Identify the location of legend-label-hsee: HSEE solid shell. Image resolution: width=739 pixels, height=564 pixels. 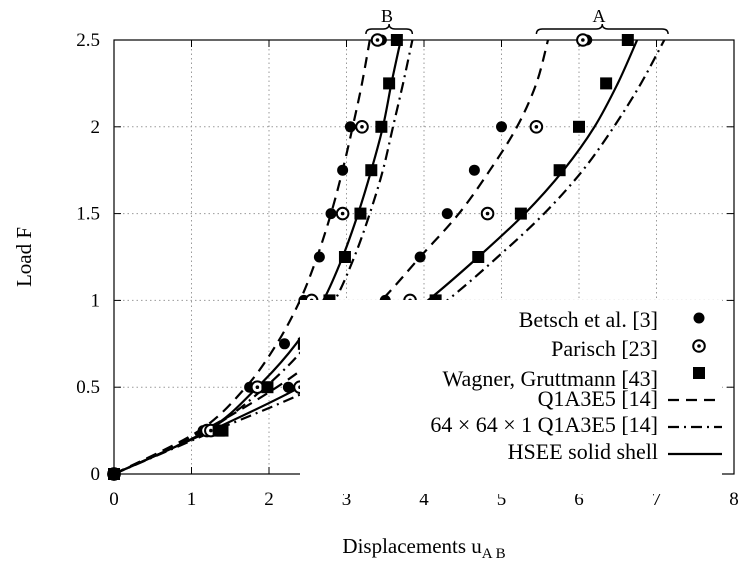
(583, 451).